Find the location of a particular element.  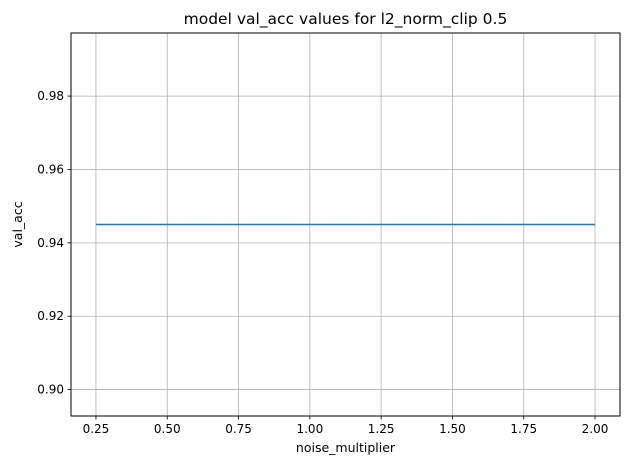

y-tick-label: 0.92 is located at coordinates (50, 316).